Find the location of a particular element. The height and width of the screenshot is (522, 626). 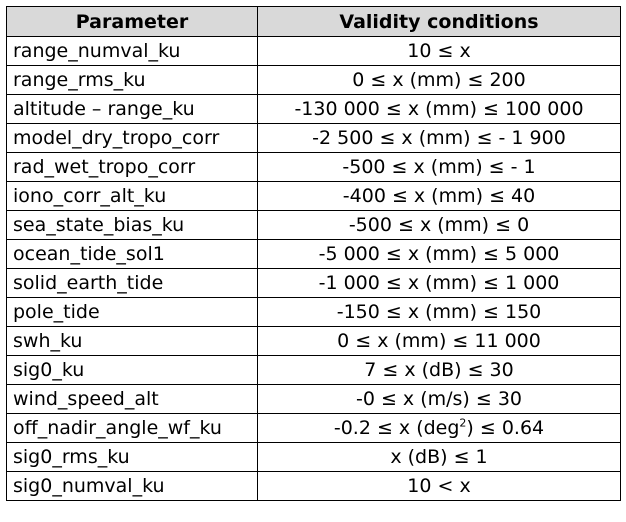

parameter-cell: sig0_ku is located at coordinates (132, 370).